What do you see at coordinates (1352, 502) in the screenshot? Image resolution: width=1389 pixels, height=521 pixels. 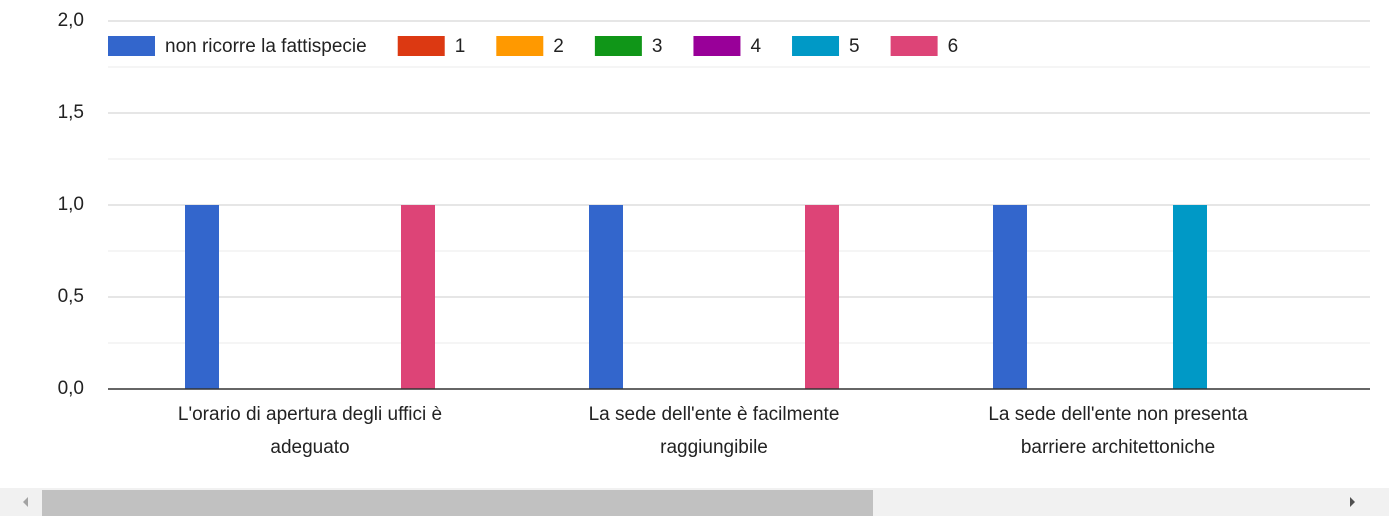 I see `scroll-right-arrow` at bounding box center [1352, 502].